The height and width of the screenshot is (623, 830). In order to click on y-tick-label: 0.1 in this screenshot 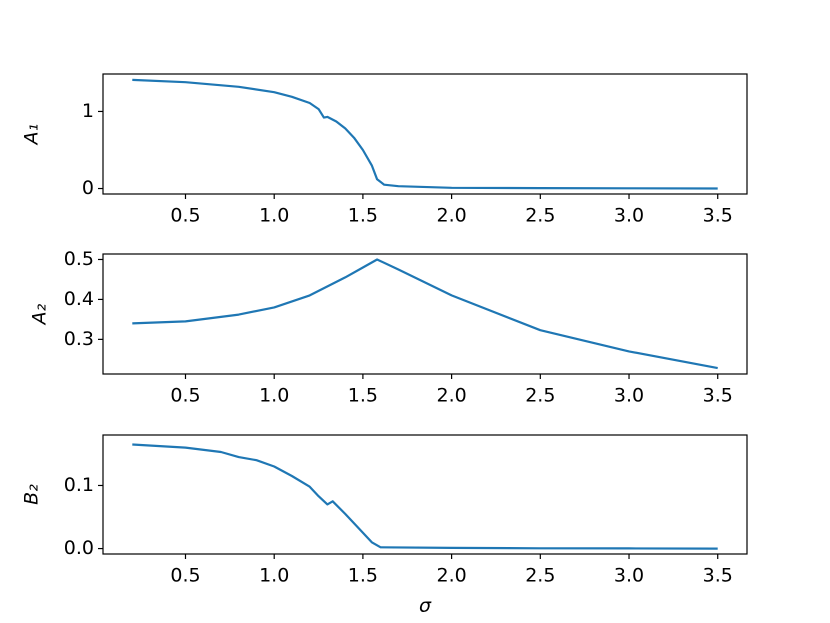, I will do `click(79, 485)`.